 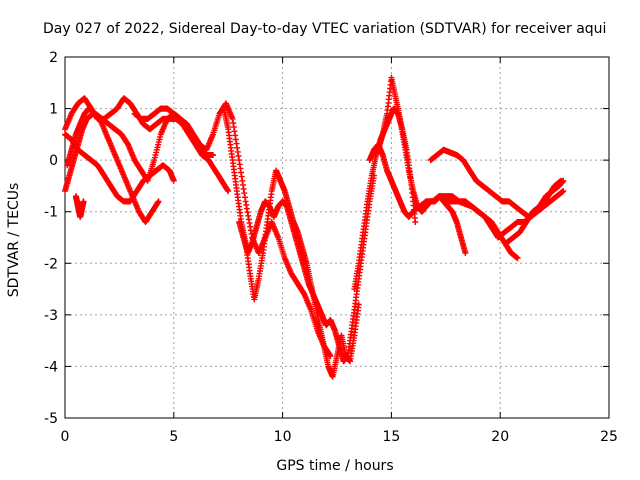 I want to click on x-tick-label: 15, so click(x=391, y=437).